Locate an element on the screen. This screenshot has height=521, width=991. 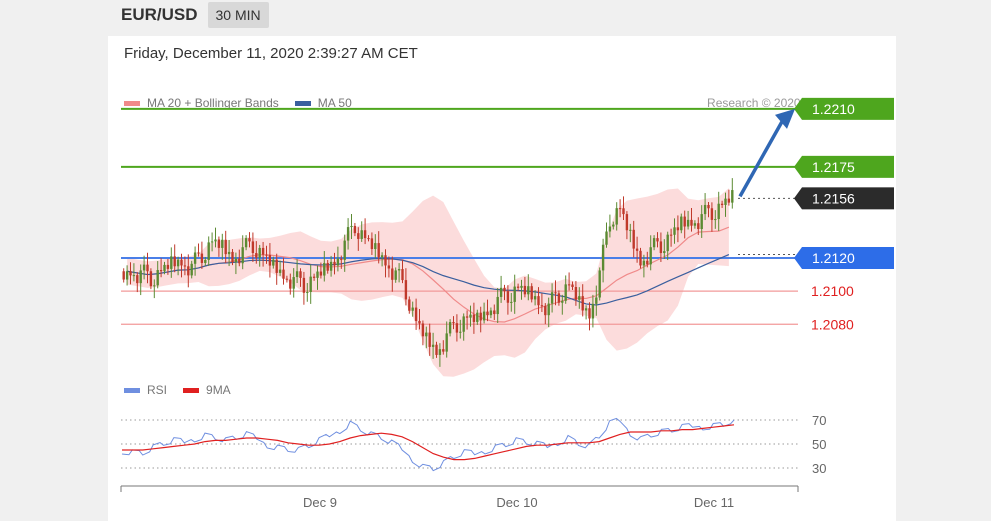
current-price-label: 1.2156 is located at coordinates (833, 198).